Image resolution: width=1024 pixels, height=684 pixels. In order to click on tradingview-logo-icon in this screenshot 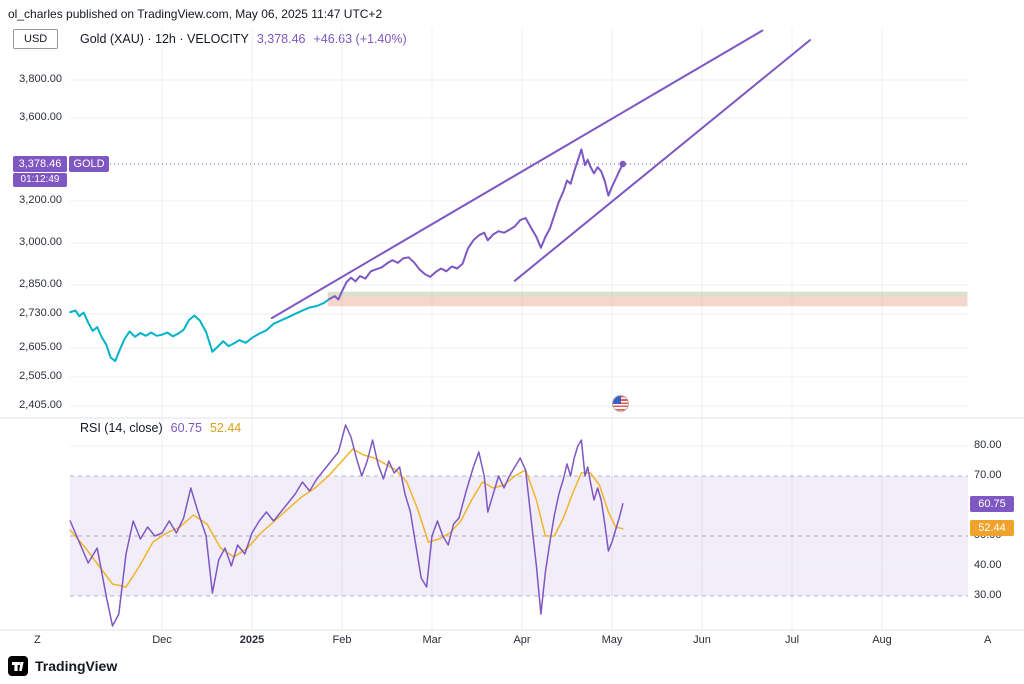, I will do `click(18, 666)`.